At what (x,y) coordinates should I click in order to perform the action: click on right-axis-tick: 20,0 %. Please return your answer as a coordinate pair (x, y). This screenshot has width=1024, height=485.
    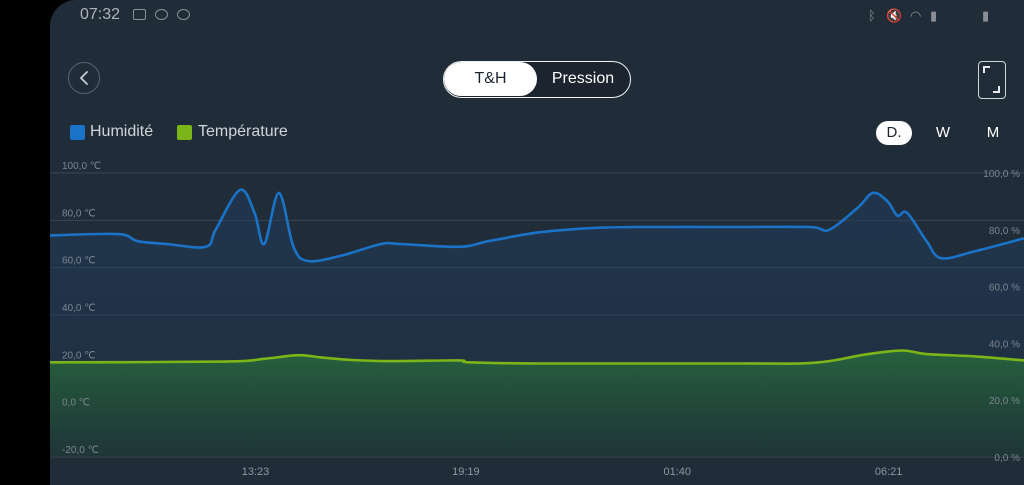
    Looking at the image, I should click on (1004, 401).